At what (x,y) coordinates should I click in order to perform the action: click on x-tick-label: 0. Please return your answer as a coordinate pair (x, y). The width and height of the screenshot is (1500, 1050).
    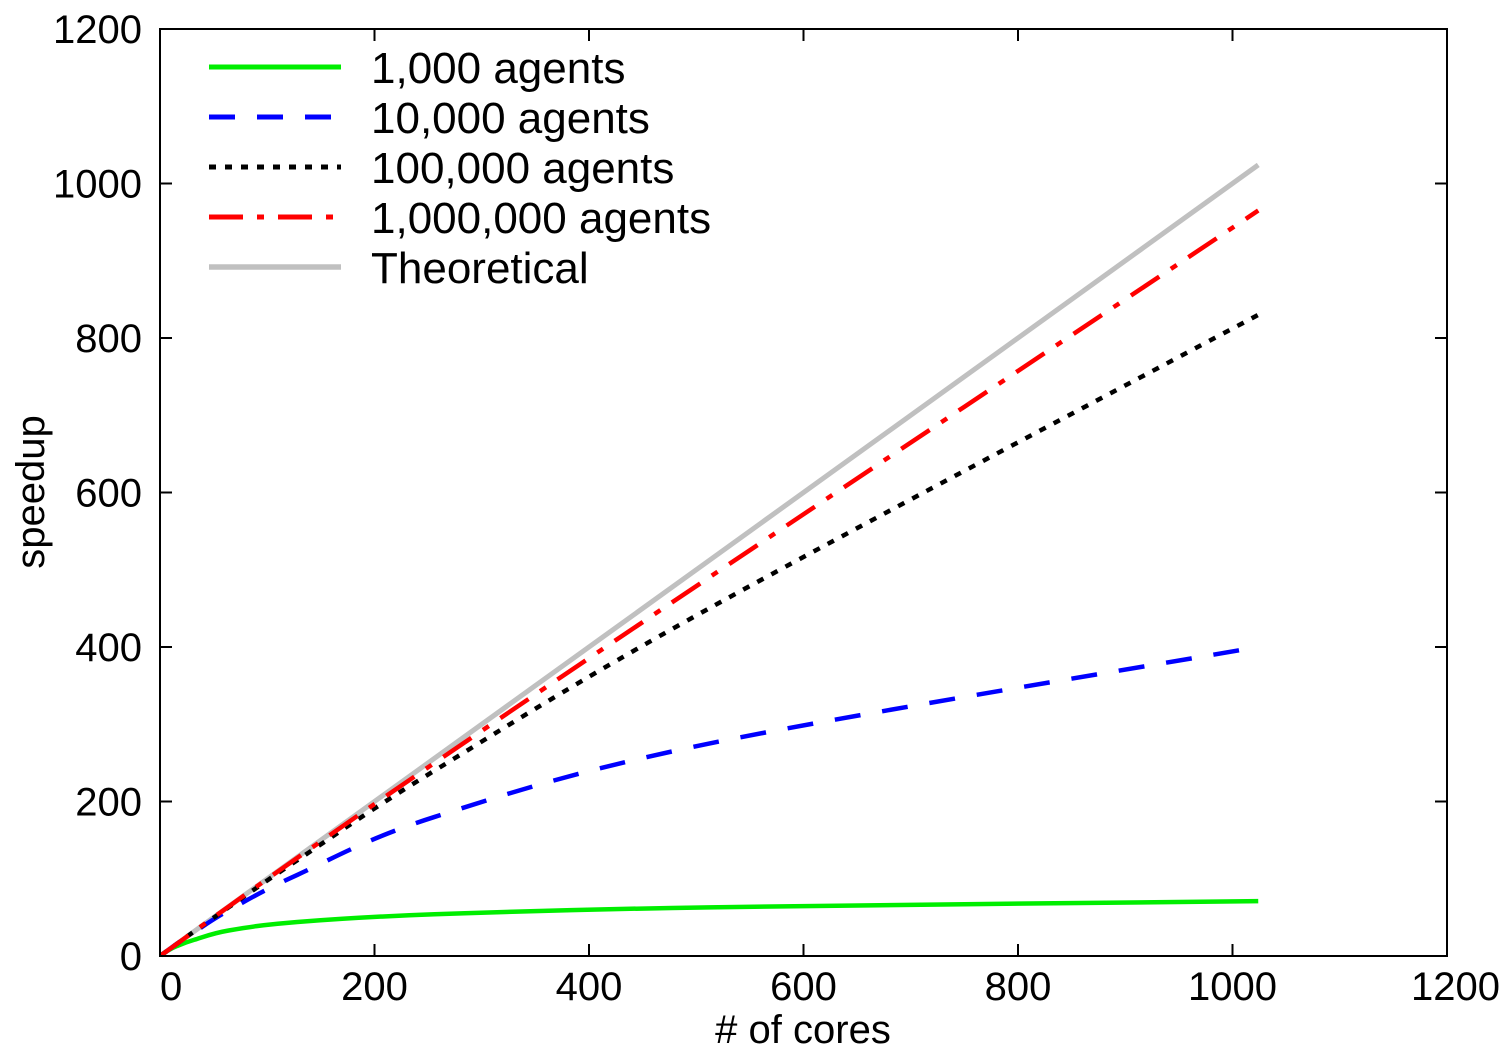
    Looking at the image, I should click on (171, 987).